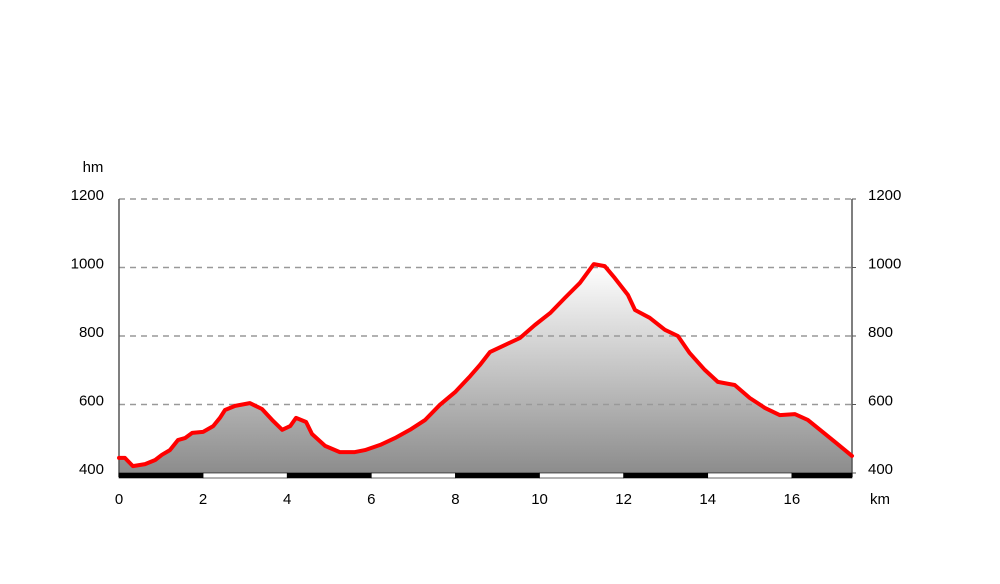 This screenshot has height=584, width=1000. Describe the element at coordinates (87, 195) in the screenshot. I see `y-tick-label: 1200` at that location.